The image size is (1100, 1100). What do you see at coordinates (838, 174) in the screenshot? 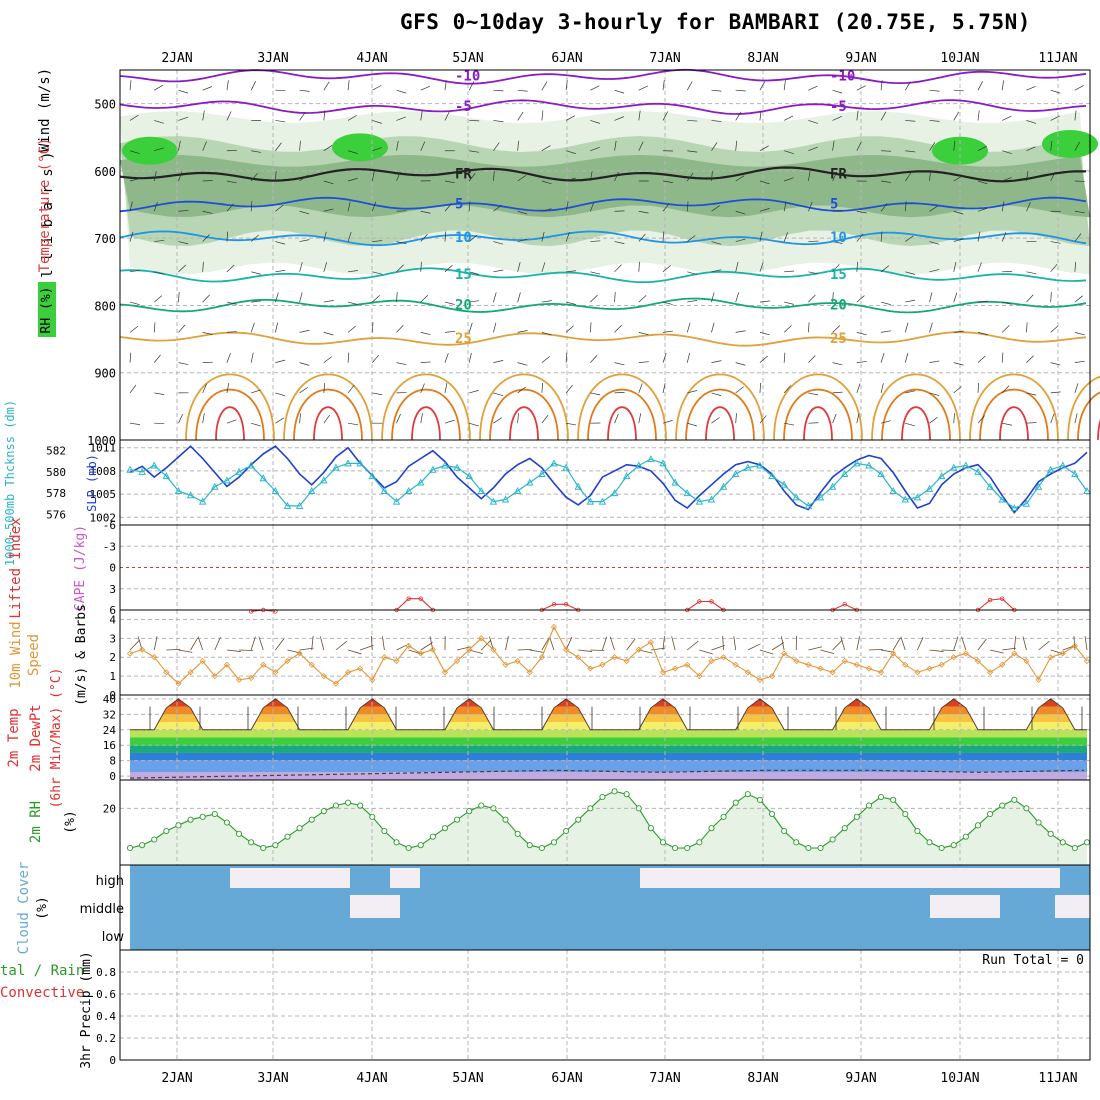
I see `isotherm-label: FR` at bounding box center [838, 174].